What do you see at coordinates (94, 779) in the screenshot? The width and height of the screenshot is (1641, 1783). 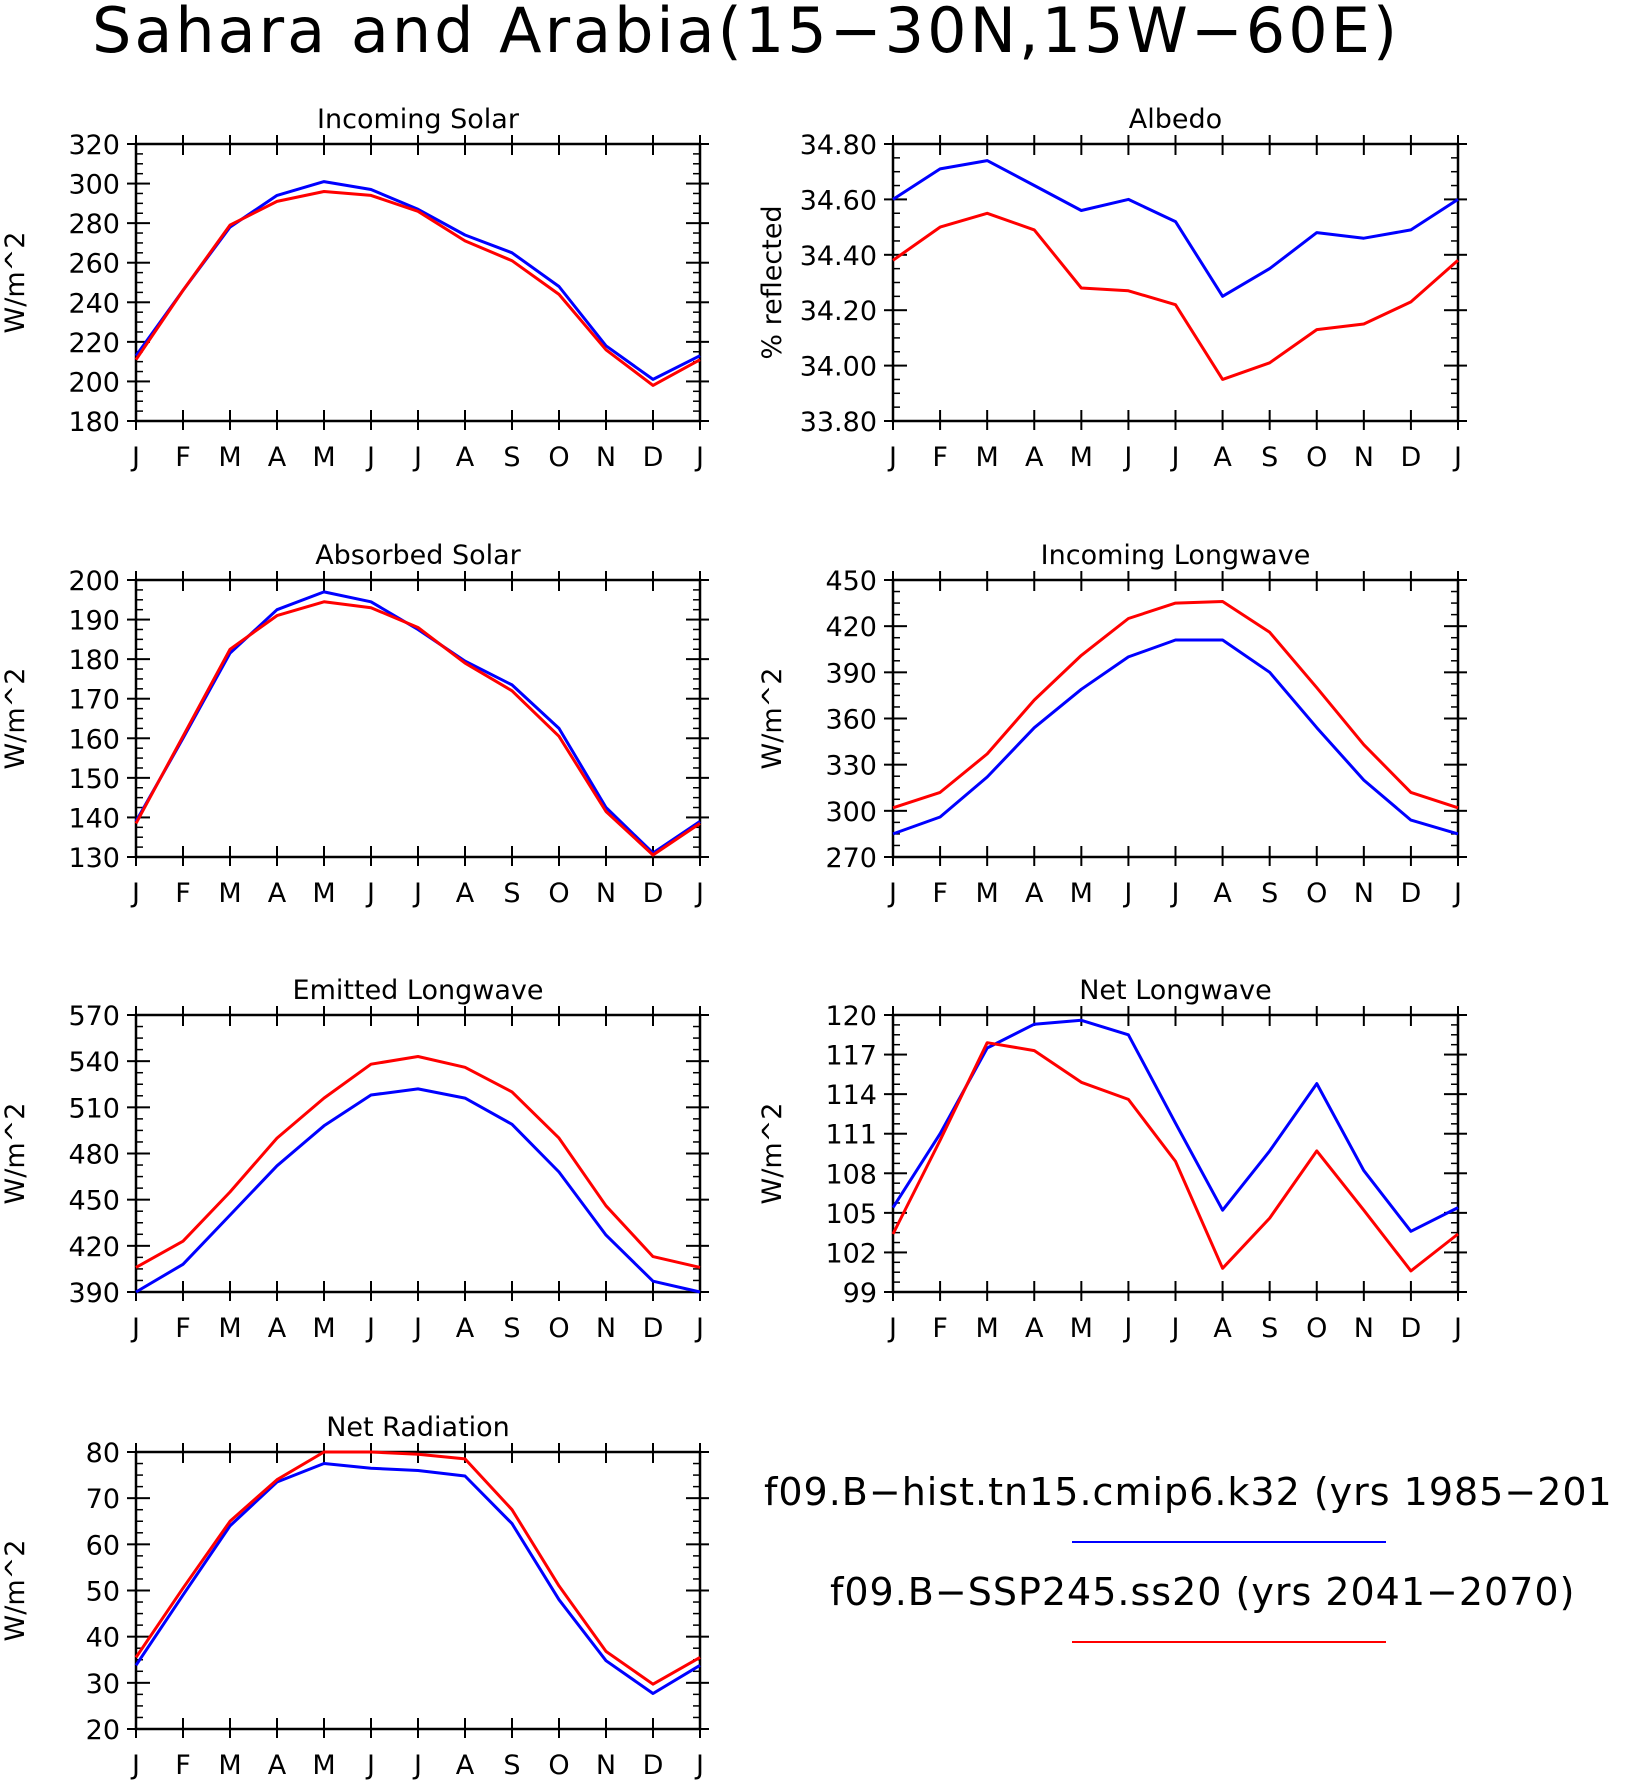 I see `y-tick-label: 150` at bounding box center [94, 779].